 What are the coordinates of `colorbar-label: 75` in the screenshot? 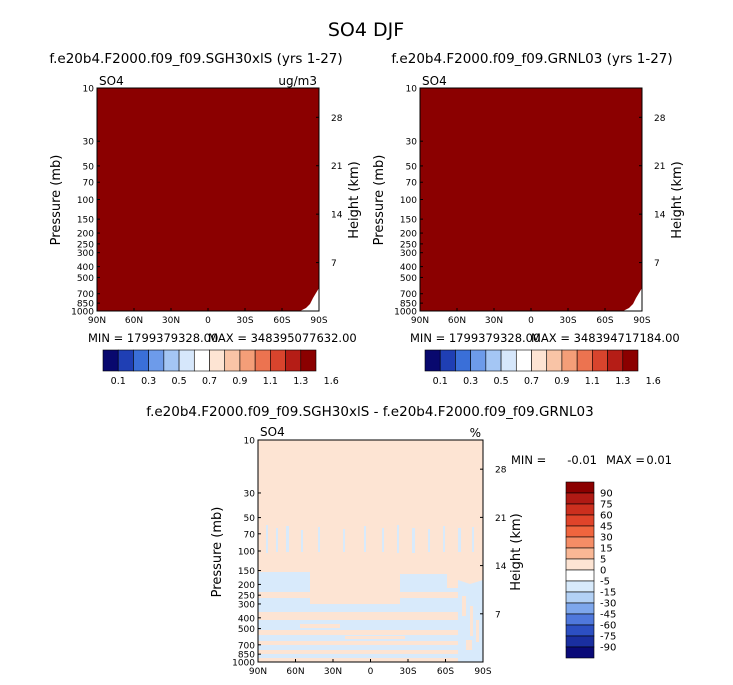 It's located at (606, 505).